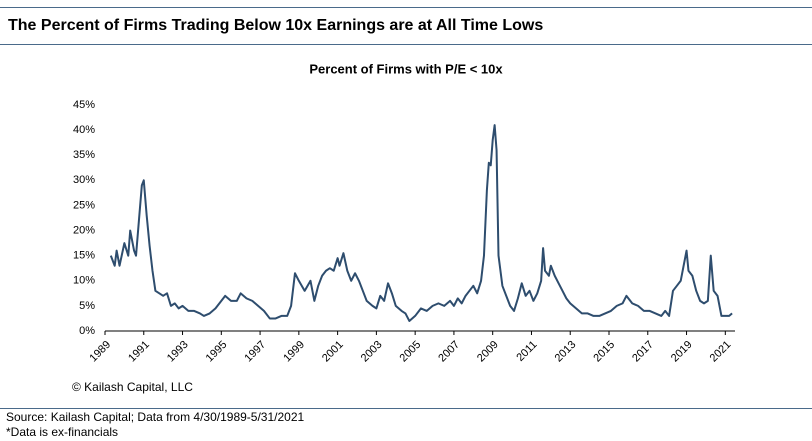  Describe the element at coordinates (132, 387) in the screenshot. I see `annotation: © Kailash Capital, LLC` at that location.